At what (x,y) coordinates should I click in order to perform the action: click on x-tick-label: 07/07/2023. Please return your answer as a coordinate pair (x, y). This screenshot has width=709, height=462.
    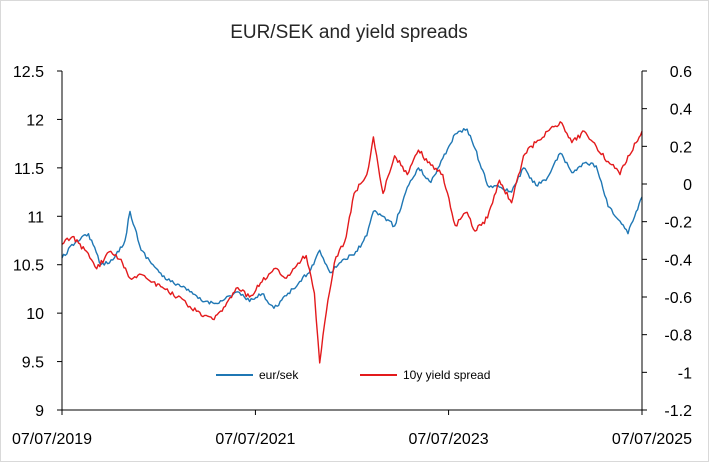
    Looking at the image, I should click on (449, 439).